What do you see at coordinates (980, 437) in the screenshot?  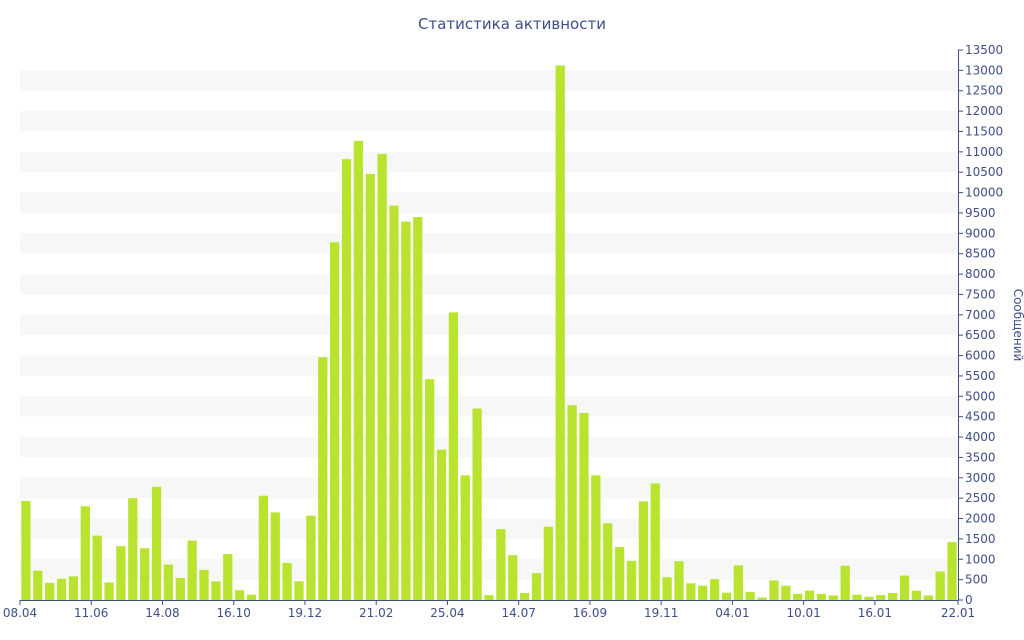 I see `y-tick-label: 4000` at bounding box center [980, 437].